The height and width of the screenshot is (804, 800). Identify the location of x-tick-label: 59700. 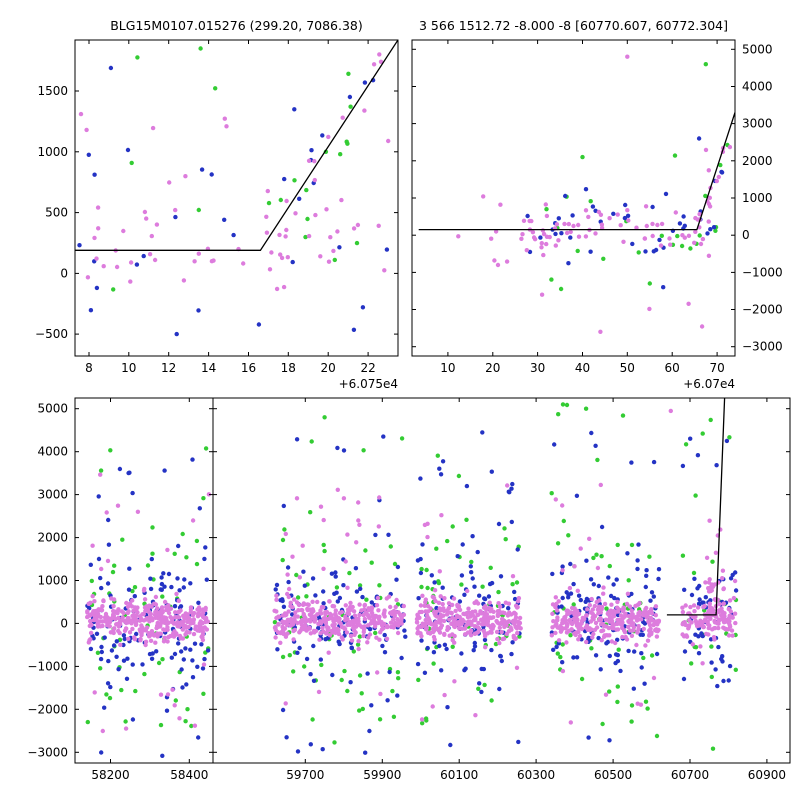
(305, 775).